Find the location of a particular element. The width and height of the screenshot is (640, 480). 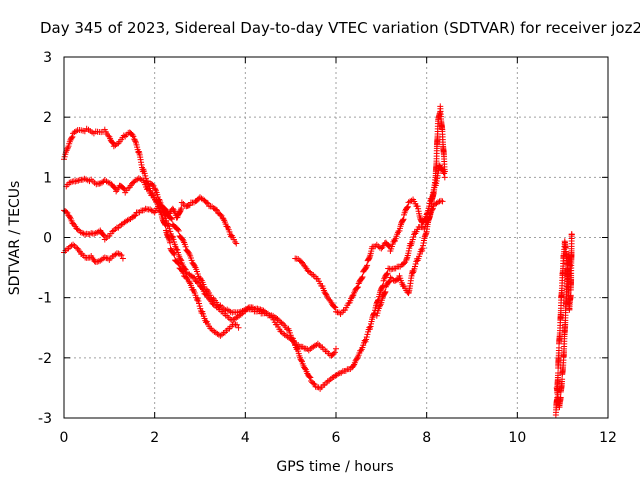

x-tick-label: 8 is located at coordinates (426, 438).